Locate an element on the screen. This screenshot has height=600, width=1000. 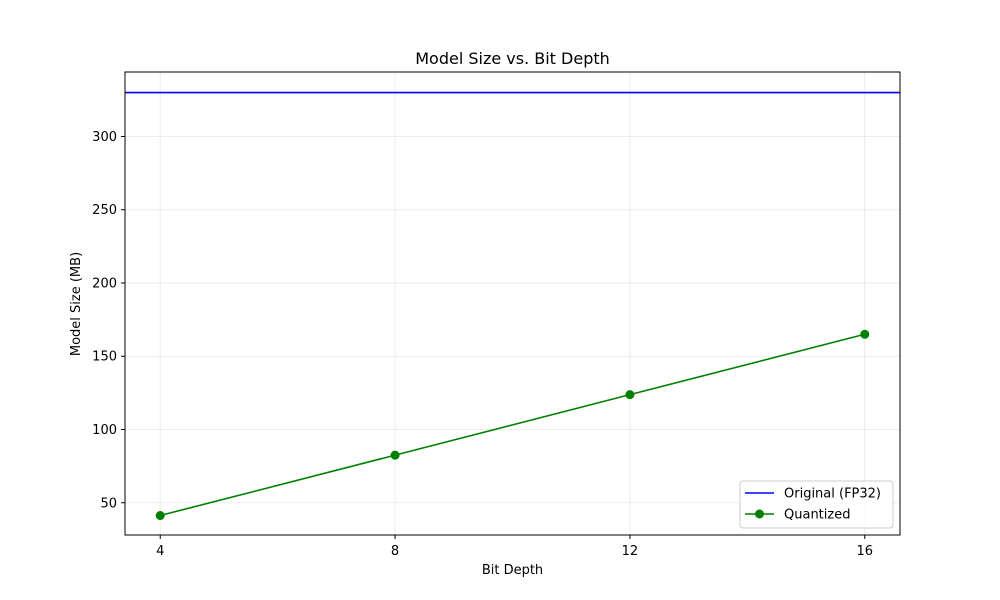
y-tick-label: 200 is located at coordinates (104, 283).